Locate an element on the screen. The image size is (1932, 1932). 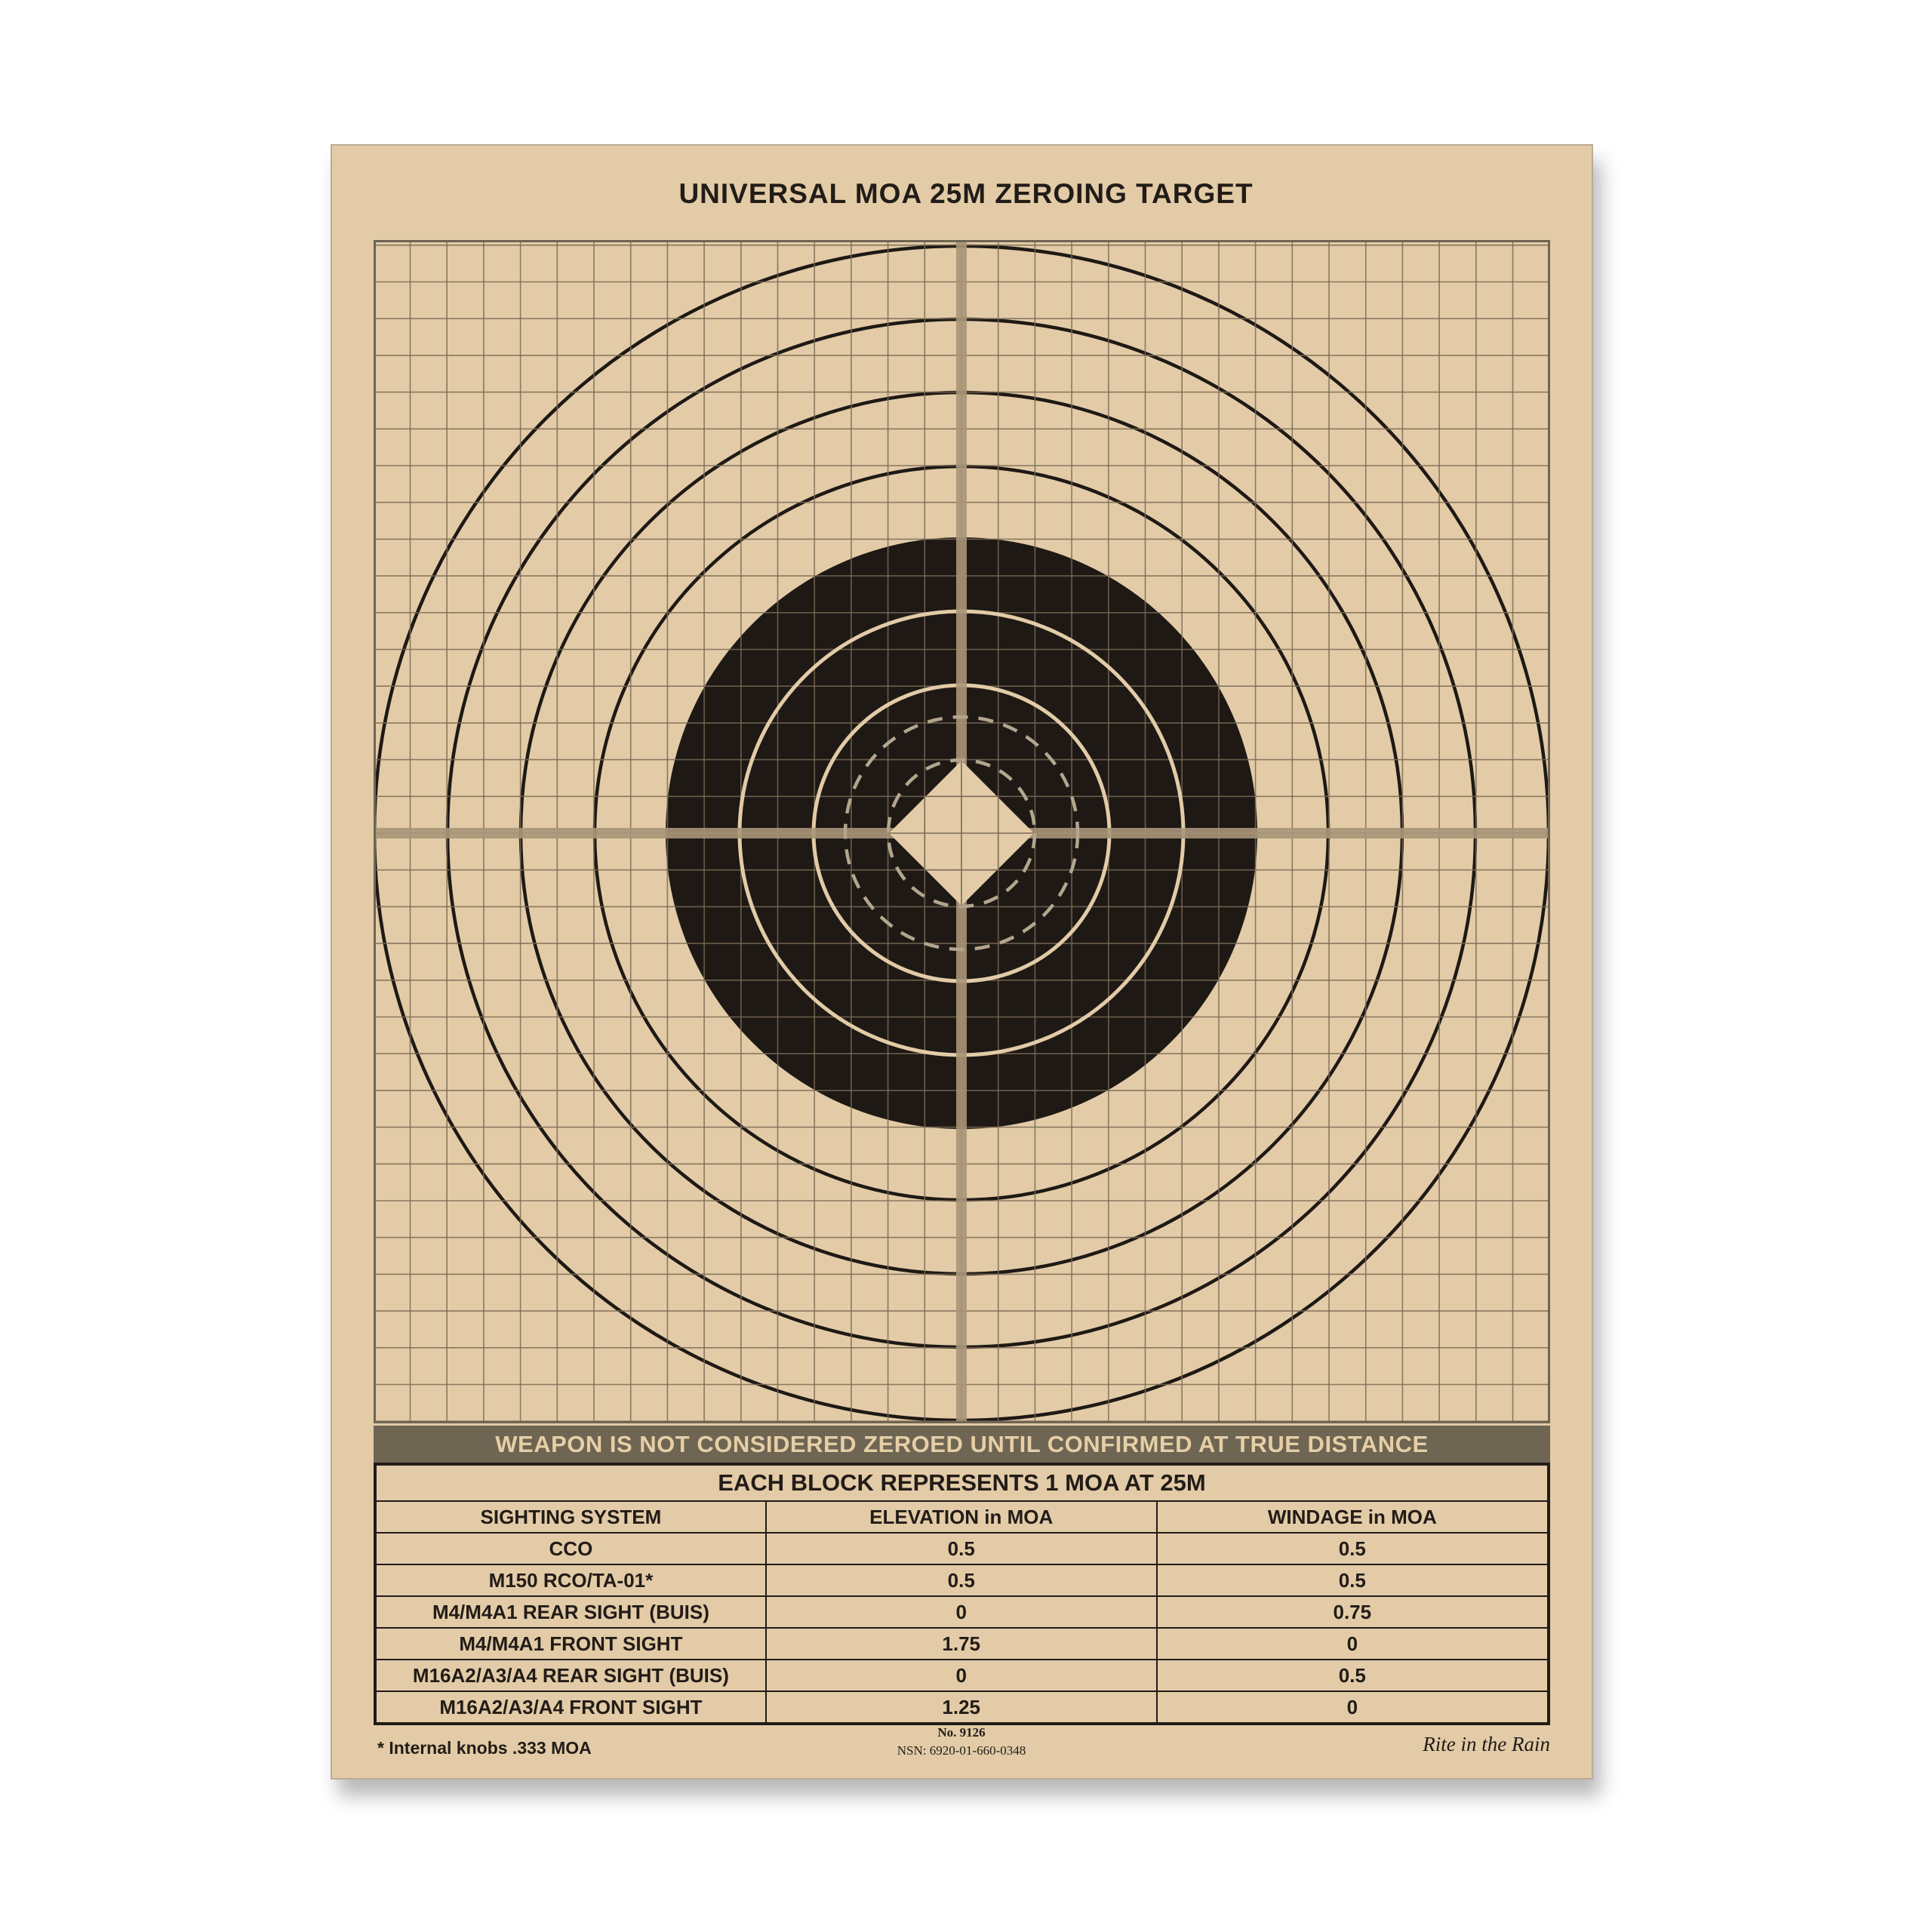
dashed-ring is located at coordinates (961, 833).